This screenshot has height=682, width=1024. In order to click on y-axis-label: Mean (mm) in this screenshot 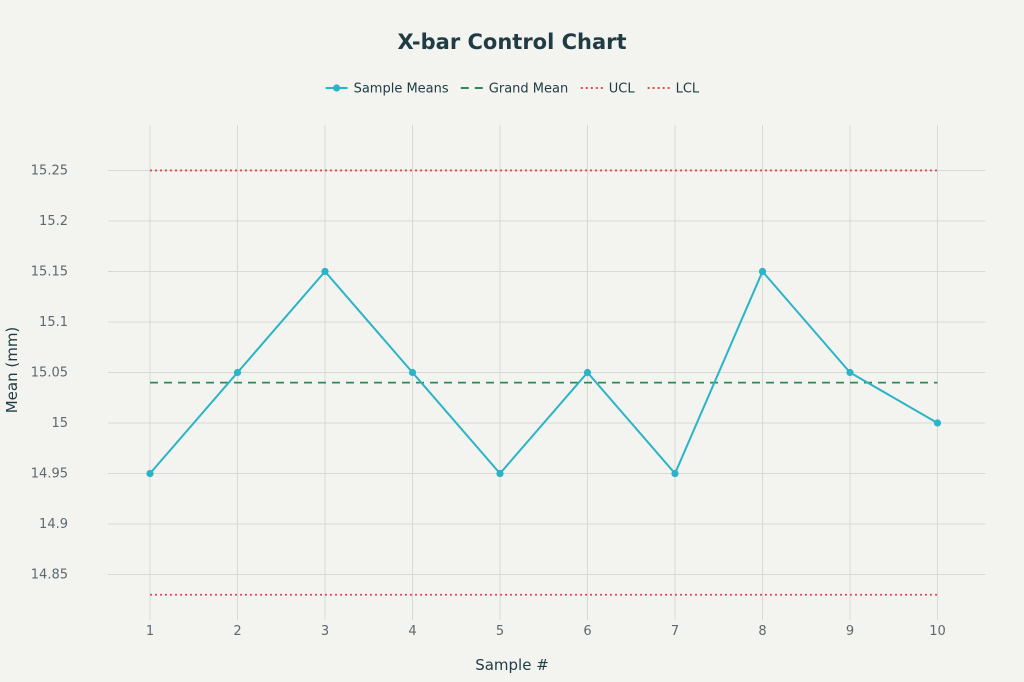, I will do `click(12, 370)`.